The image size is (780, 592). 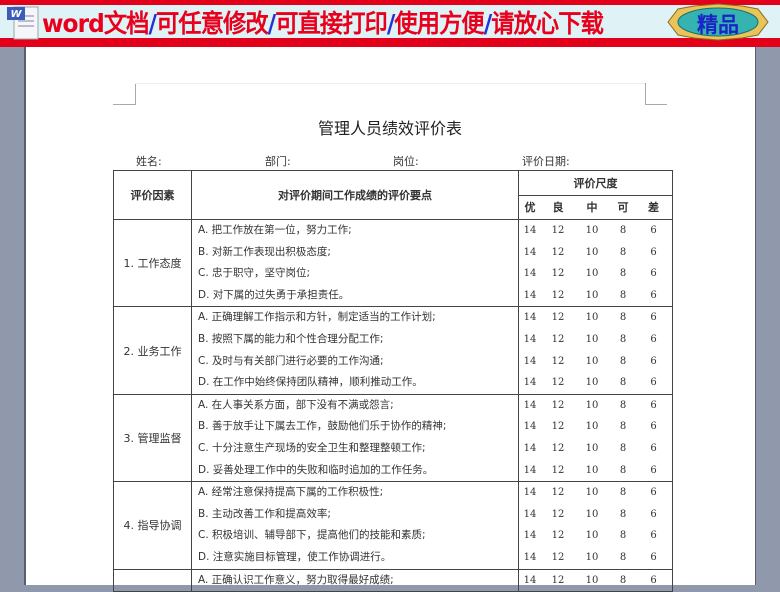 What do you see at coordinates (254, 273) in the screenshot?
I see `evaluation-point: C. 忠于职守，坚守岗位;` at bounding box center [254, 273].